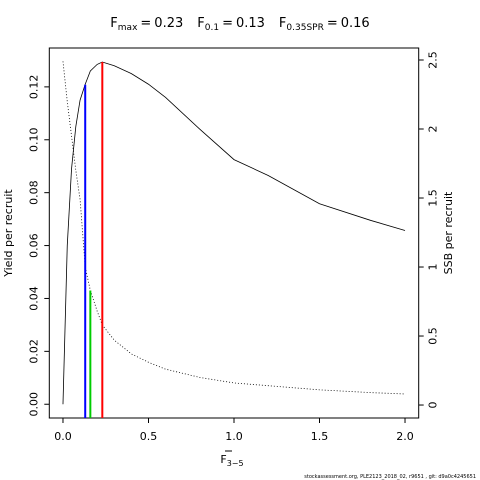 This screenshot has width=480, height=480. I want to click on y2-tick-label: 0.5, so click(433, 336).